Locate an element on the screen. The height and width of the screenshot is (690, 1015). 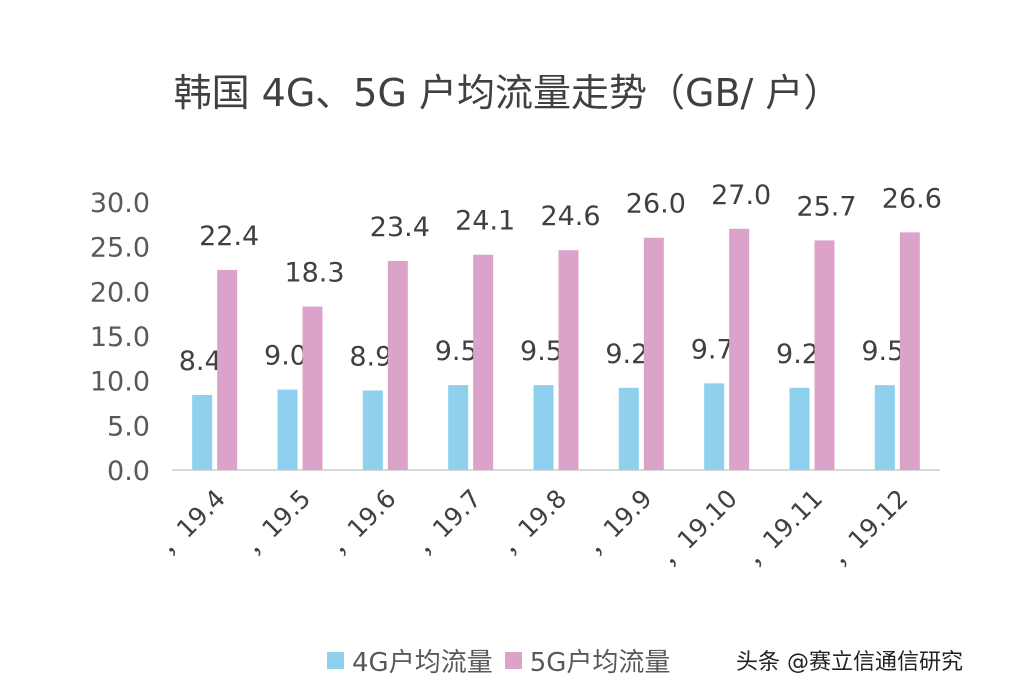
x-tick-label: ，19.5 is located at coordinates (278, 523).